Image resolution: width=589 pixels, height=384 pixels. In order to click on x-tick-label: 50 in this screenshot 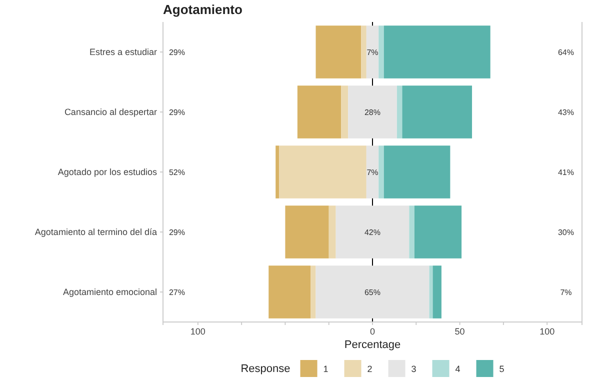, I will do `click(459, 331)`.